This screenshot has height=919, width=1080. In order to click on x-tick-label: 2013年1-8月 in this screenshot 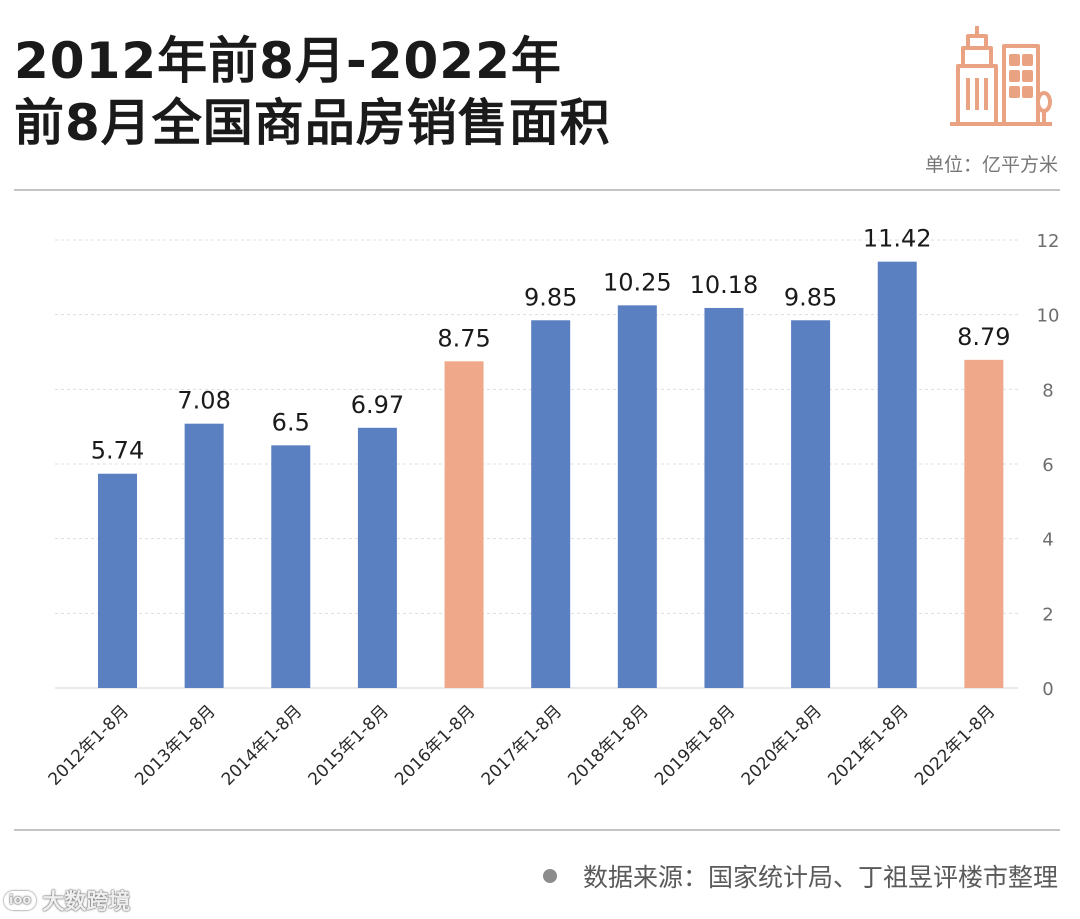, I will do `click(175, 745)`.